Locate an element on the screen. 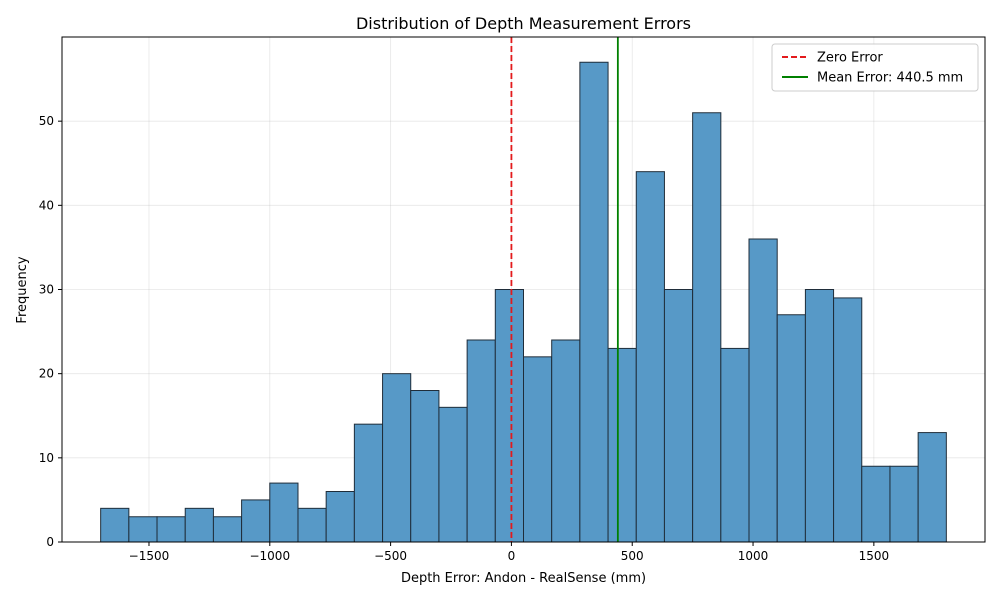 This screenshot has height=600, width=1000. x-tick-label: 1500 is located at coordinates (874, 556).